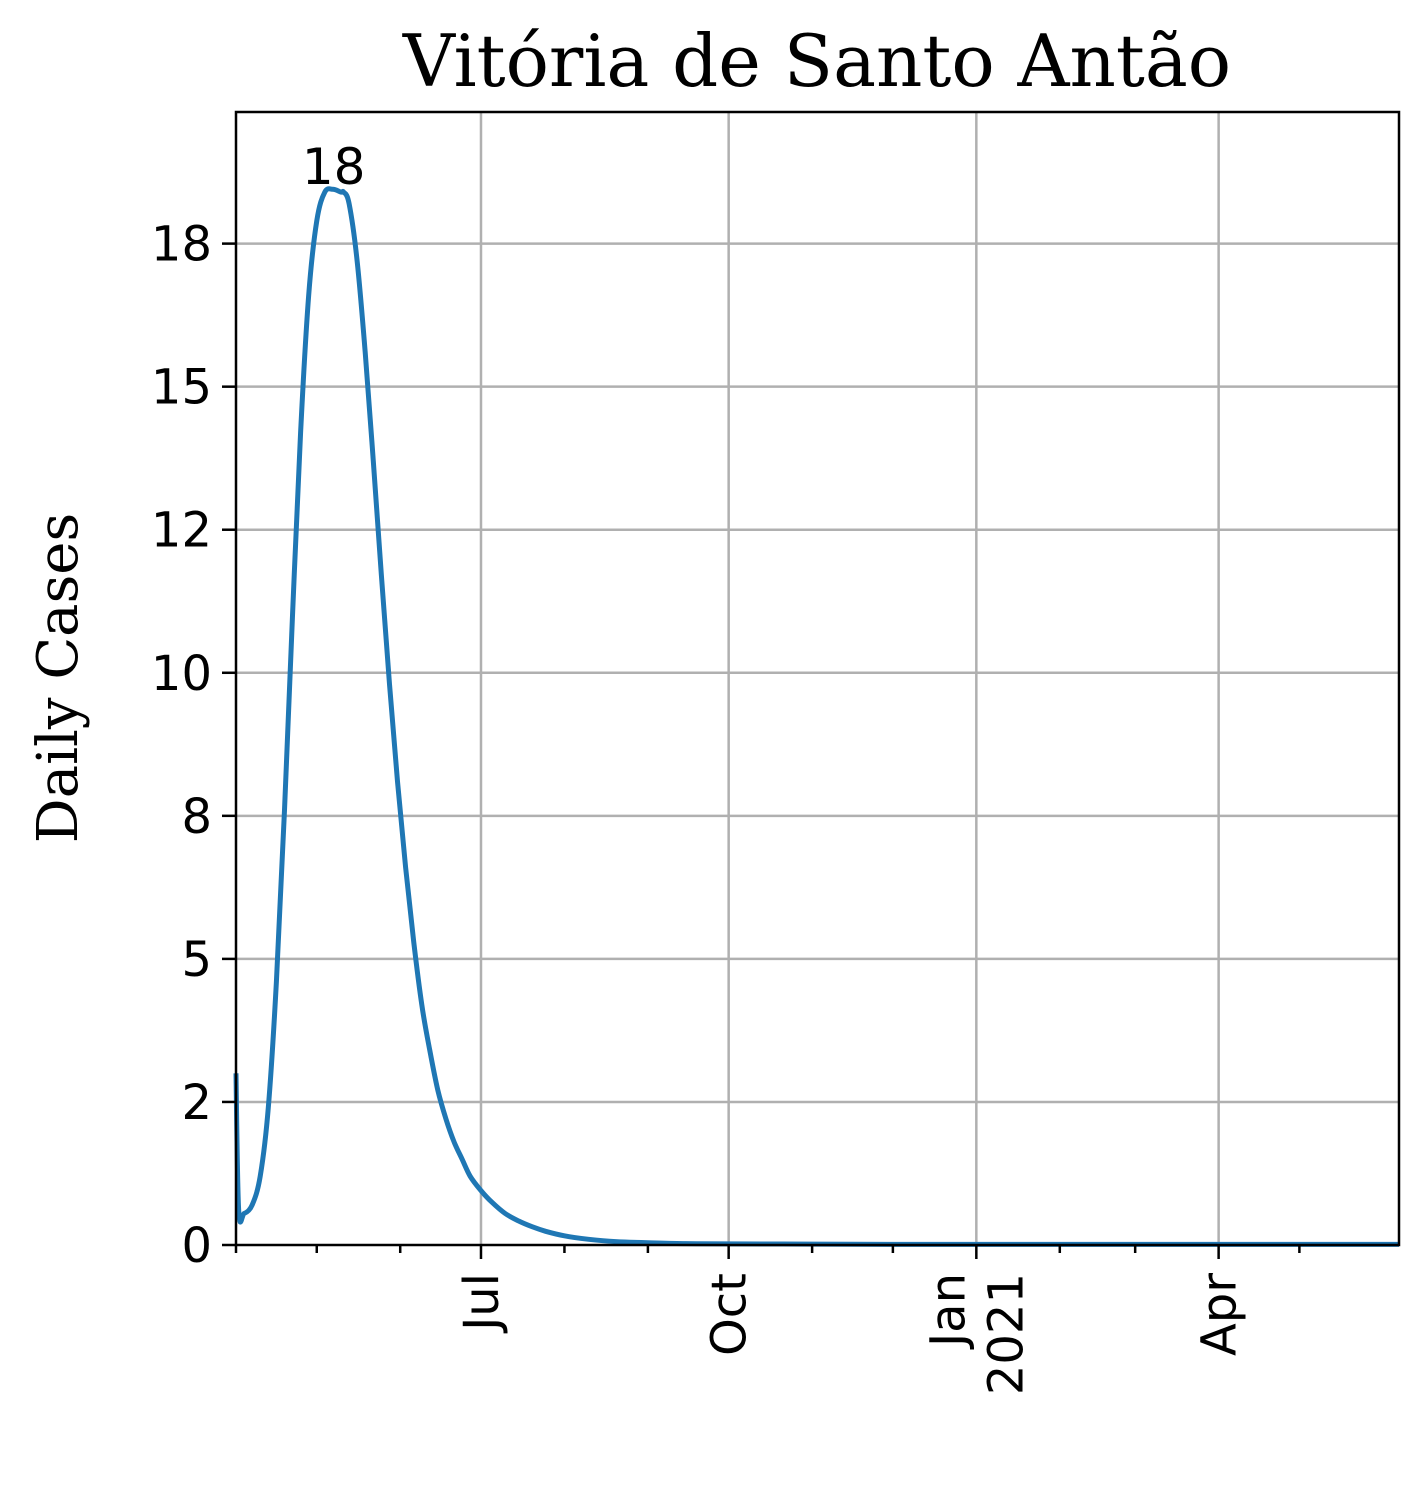 The width and height of the screenshot is (1427, 1508). I want to click on x-tick-label: Jan2021, so click(977, 1334).